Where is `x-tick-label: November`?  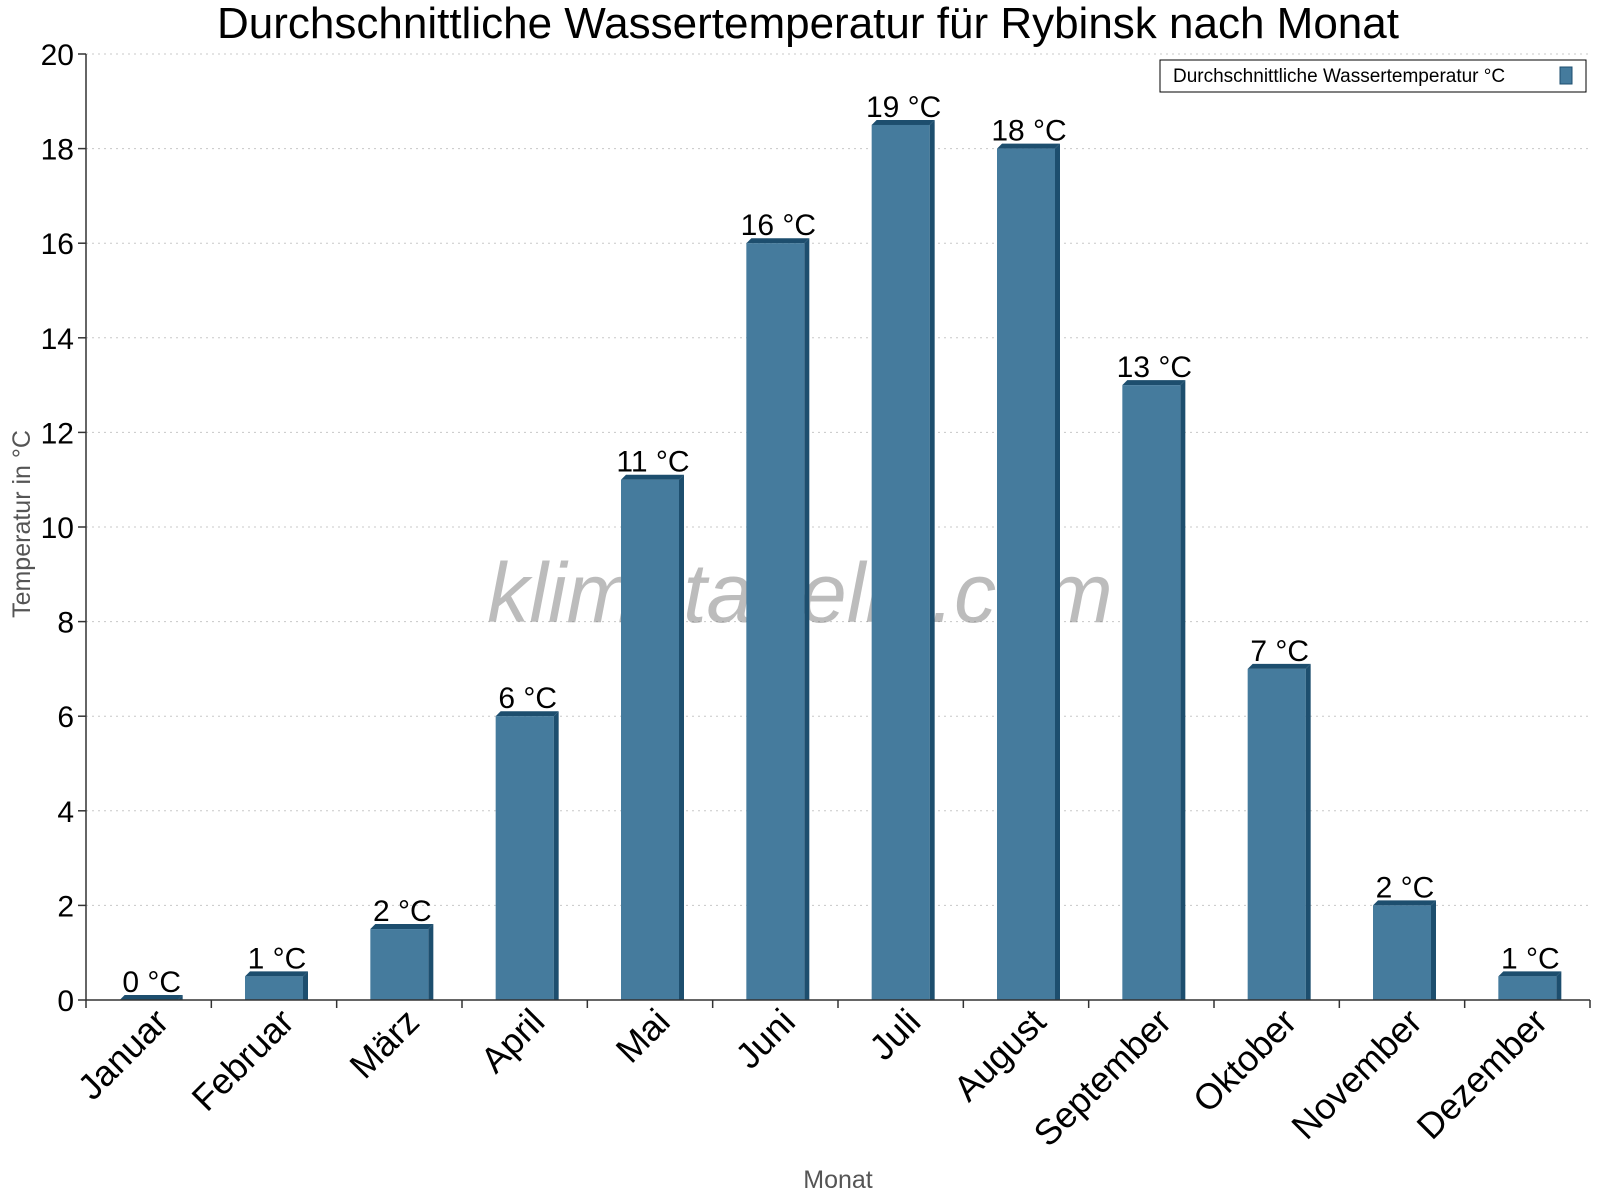 x-tick-label: November is located at coordinates (1356, 1074).